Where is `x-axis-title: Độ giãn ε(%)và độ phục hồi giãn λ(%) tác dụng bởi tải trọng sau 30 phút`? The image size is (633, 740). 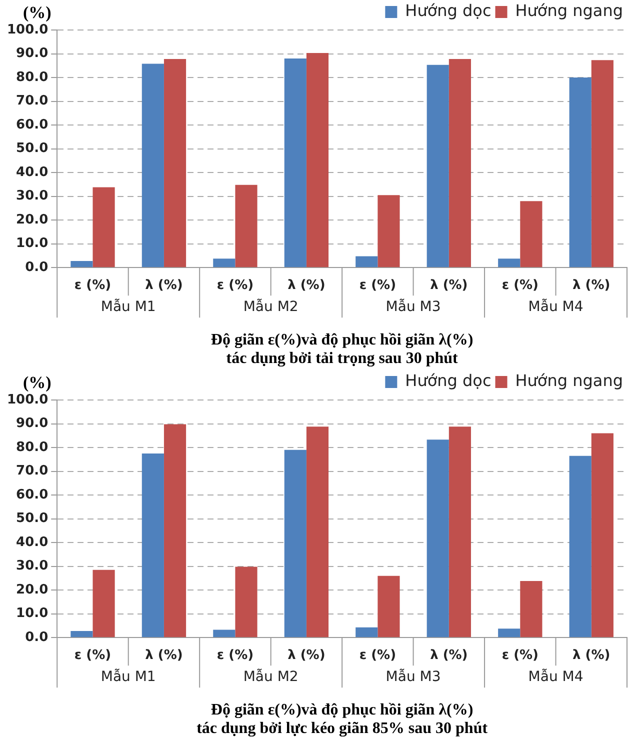
x-axis-title: Độ giãn ε(%)và độ phục hồi giãn λ(%) tác dụng bởi tải trọng sau 30 phút is located at coordinates (342, 349).